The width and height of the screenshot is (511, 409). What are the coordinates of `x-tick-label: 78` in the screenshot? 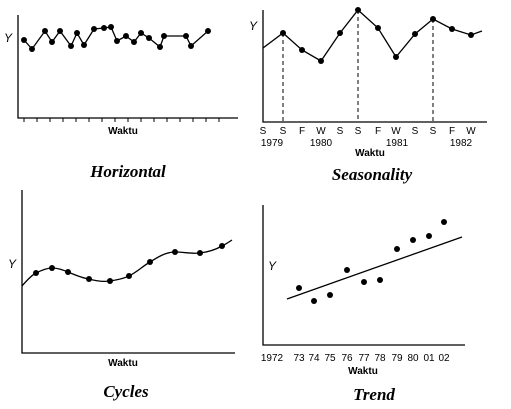 It's located at (380, 358).